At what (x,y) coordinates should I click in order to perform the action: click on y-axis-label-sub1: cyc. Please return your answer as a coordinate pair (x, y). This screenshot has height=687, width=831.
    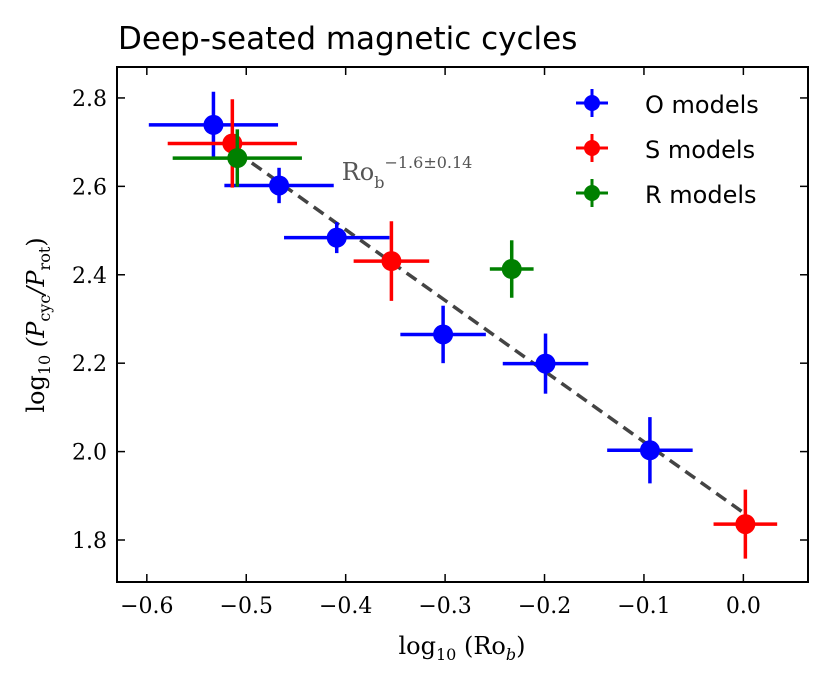
    Looking at the image, I should click on (44, 308).